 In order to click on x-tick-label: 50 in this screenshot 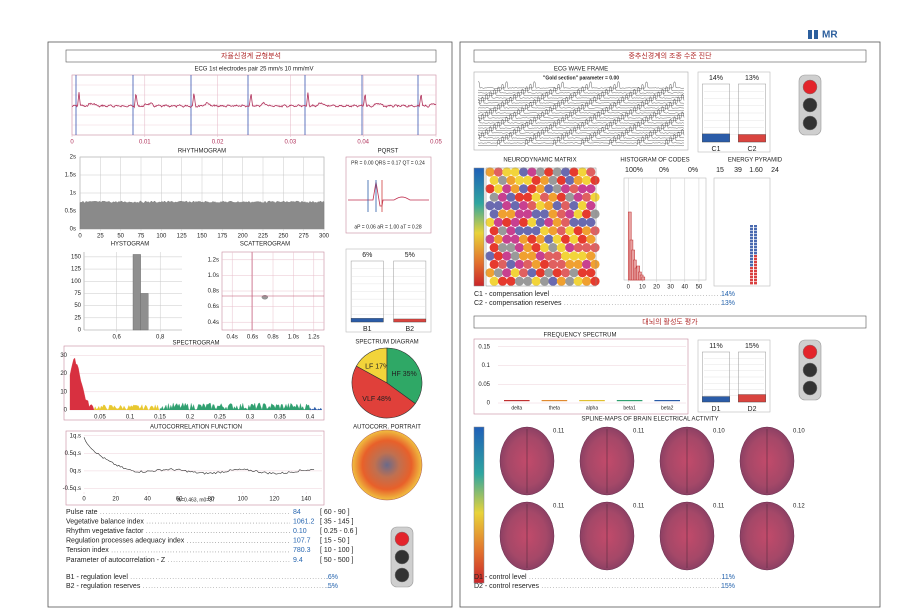, I will do `click(120, 237)`.